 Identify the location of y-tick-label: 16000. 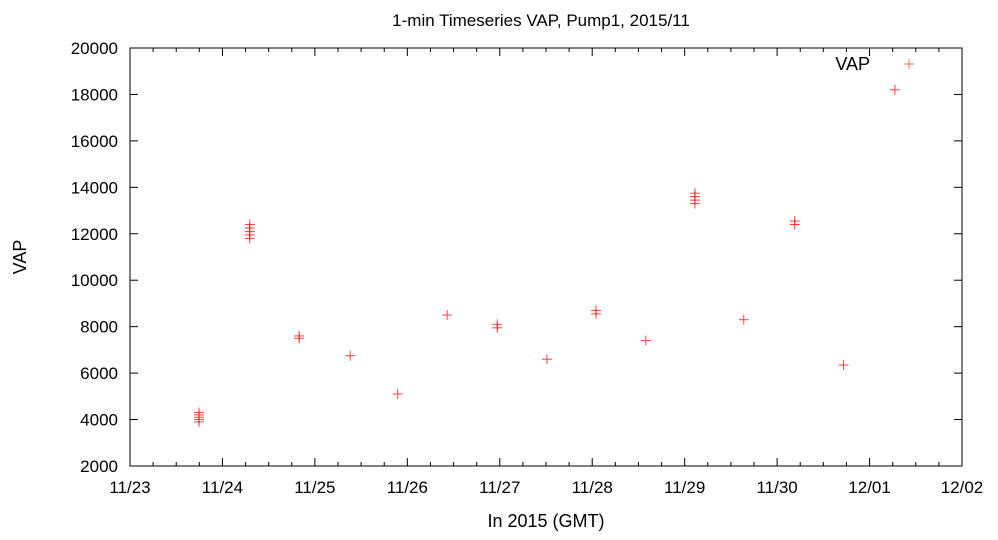
(94, 141).